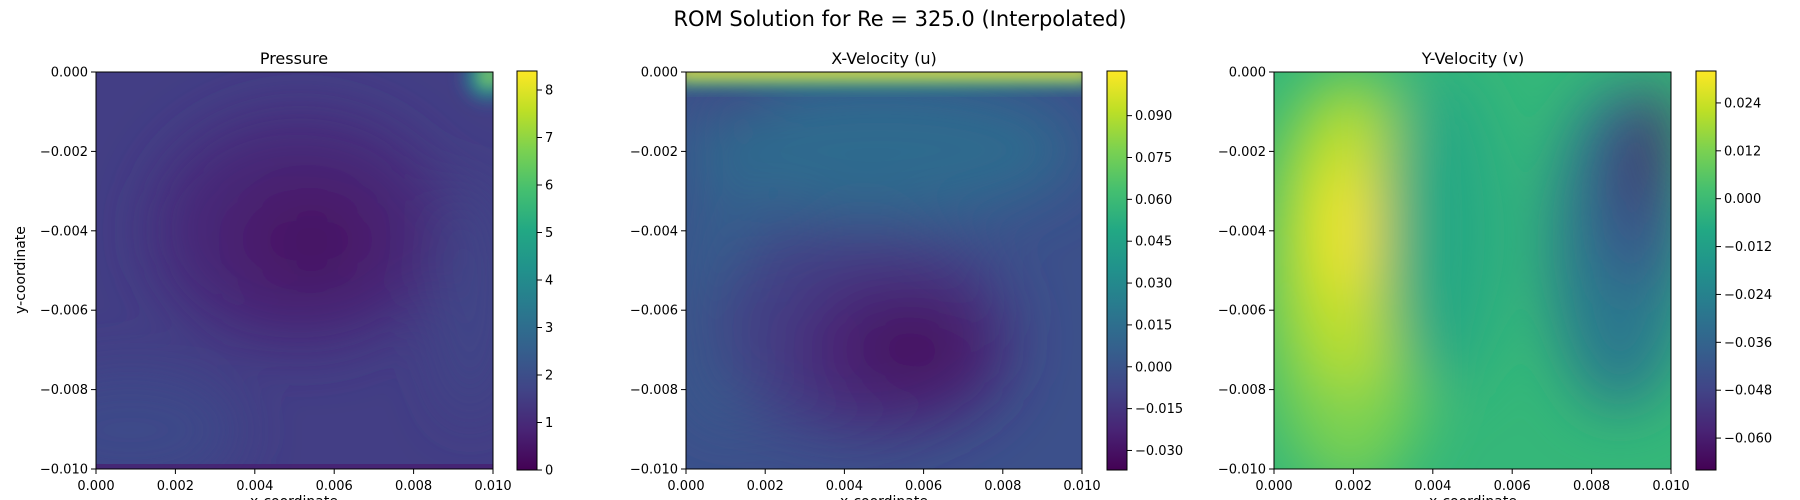 This screenshot has width=1800, height=500. What do you see at coordinates (549, 91) in the screenshot?
I see `colorbar-tick-label: 8` at bounding box center [549, 91].